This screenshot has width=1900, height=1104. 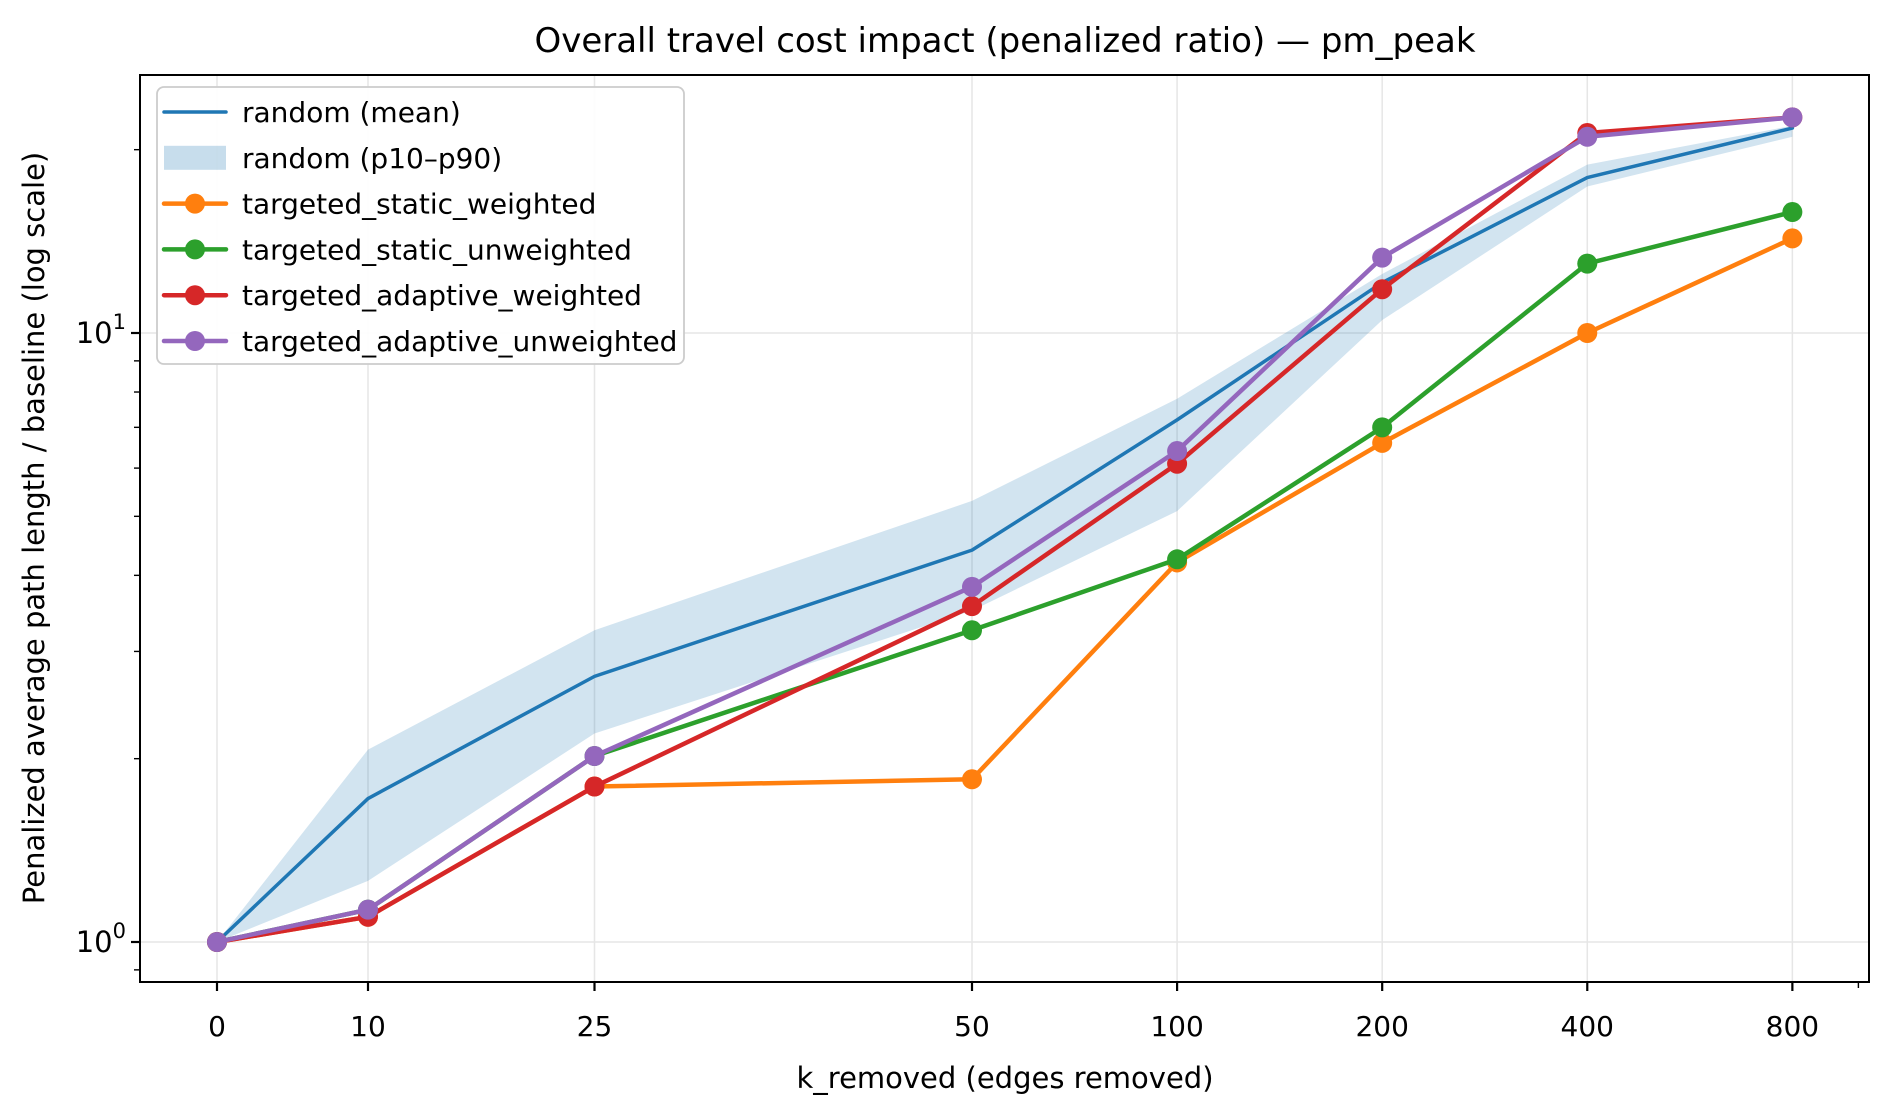 I want to click on legend-box, so click(x=420, y=225).